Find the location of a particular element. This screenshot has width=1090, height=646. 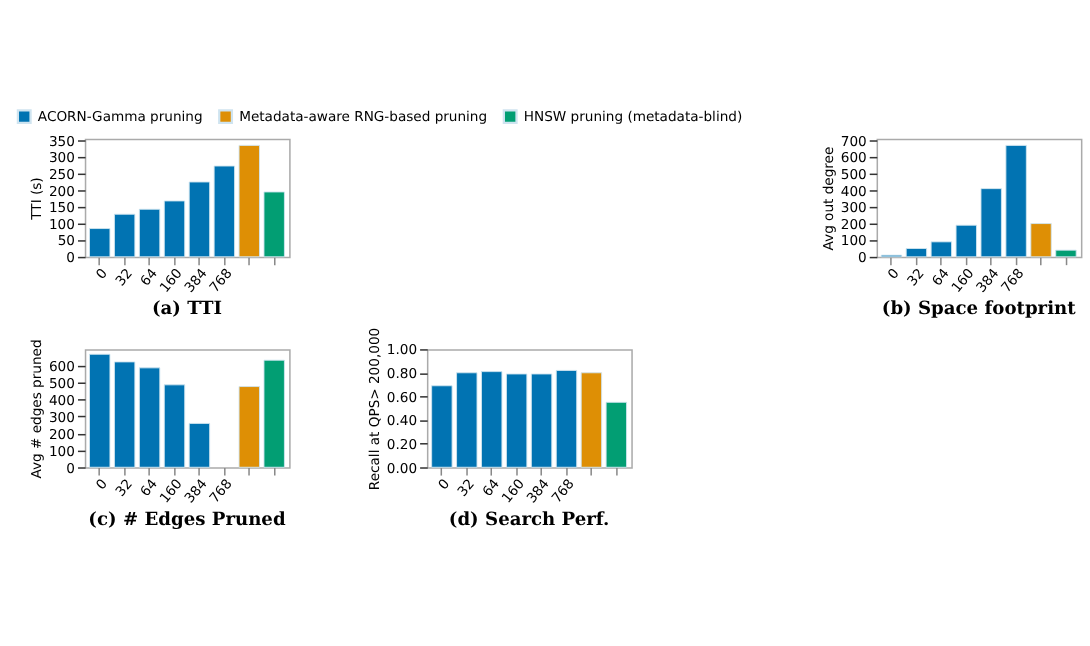

text: (d) Search Perf. is located at coordinates (529, 519).